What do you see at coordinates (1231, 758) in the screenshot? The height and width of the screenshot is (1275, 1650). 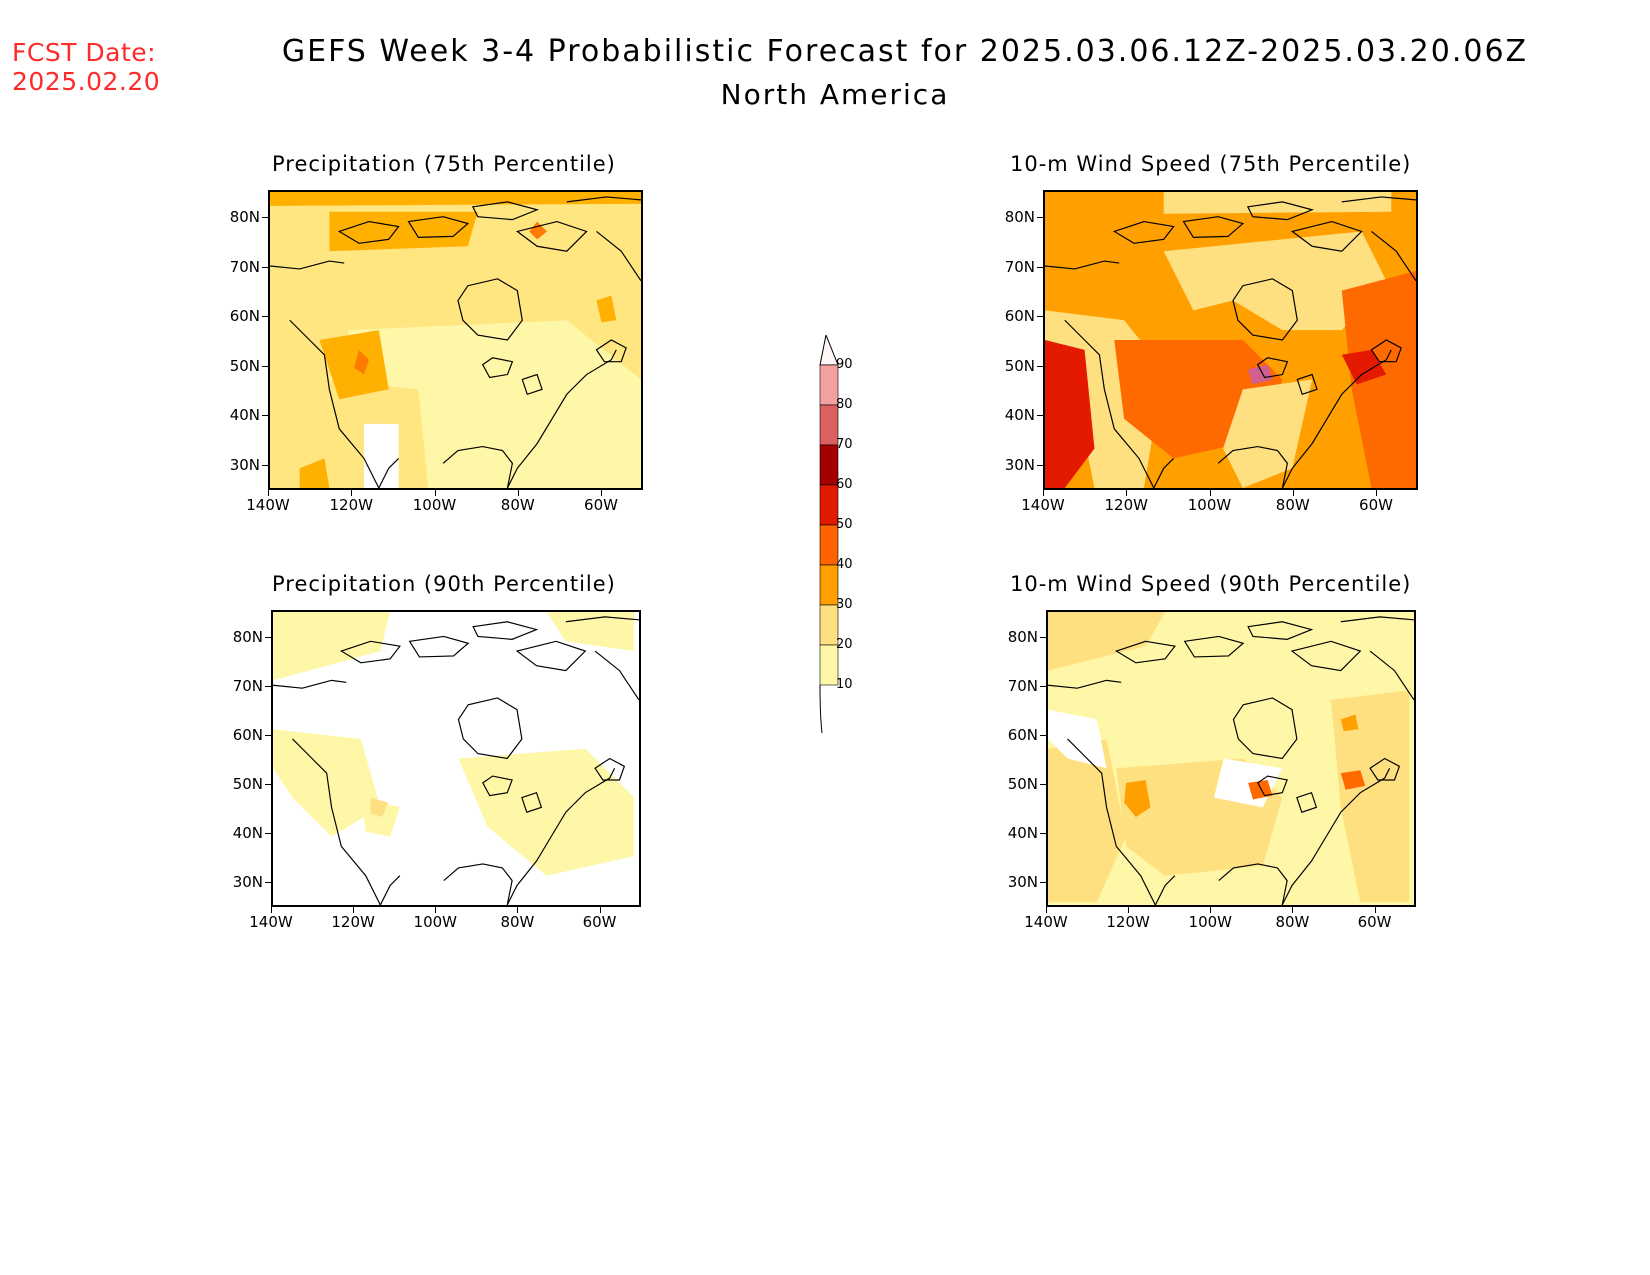 I see `map-p4` at bounding box center [1231, 758].